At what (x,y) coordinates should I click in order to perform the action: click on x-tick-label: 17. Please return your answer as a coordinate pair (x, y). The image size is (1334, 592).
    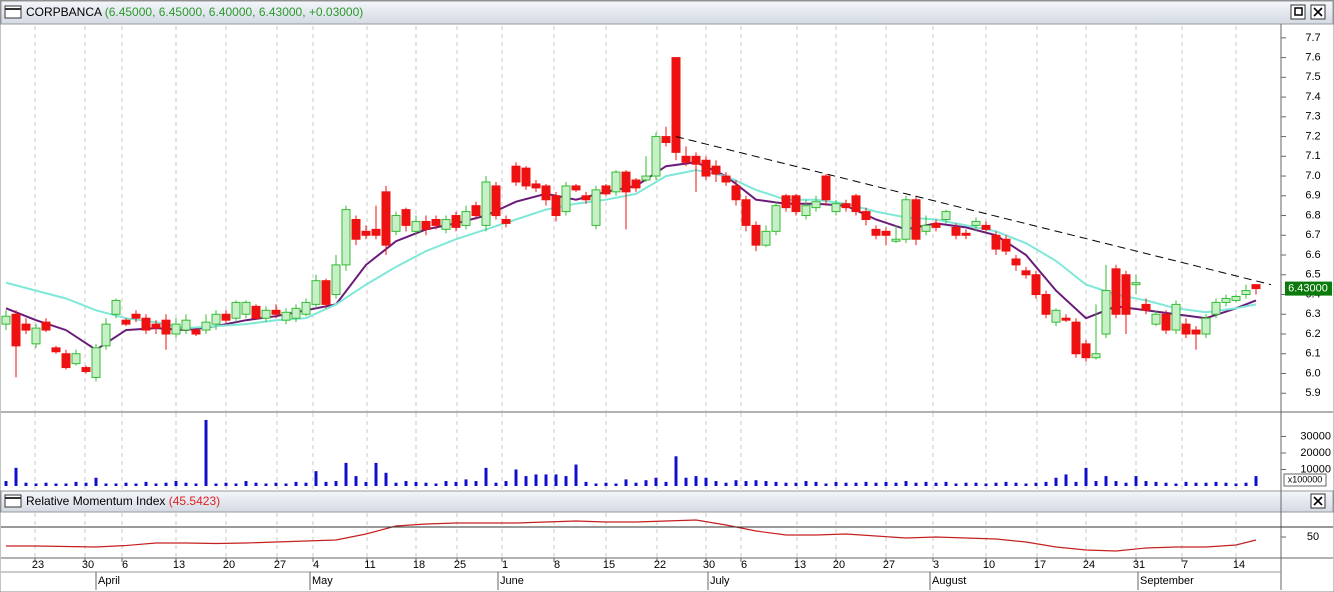
    Looking at the image, I should click on (1040, 565).